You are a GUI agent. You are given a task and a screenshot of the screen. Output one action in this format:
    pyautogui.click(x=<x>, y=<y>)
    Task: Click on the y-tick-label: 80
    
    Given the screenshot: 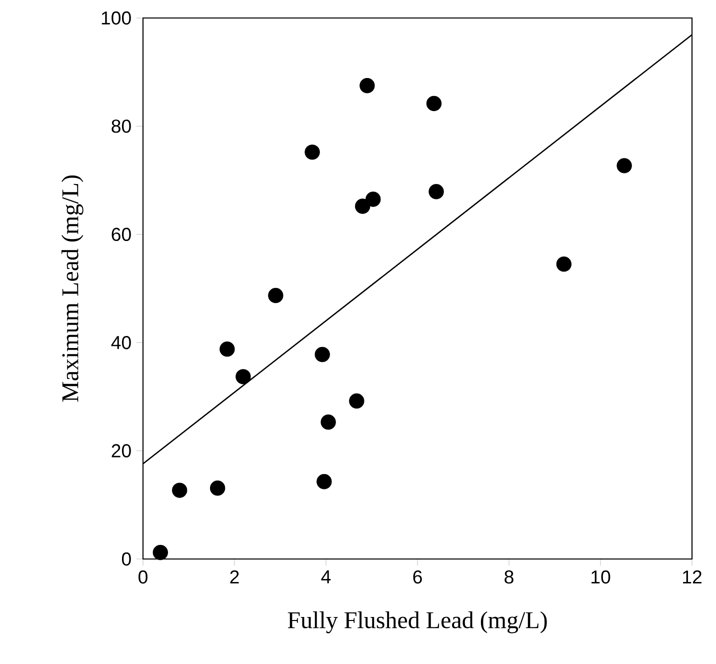 What is the action you would take?
    pyautogui.click(x=121, y=126)
    